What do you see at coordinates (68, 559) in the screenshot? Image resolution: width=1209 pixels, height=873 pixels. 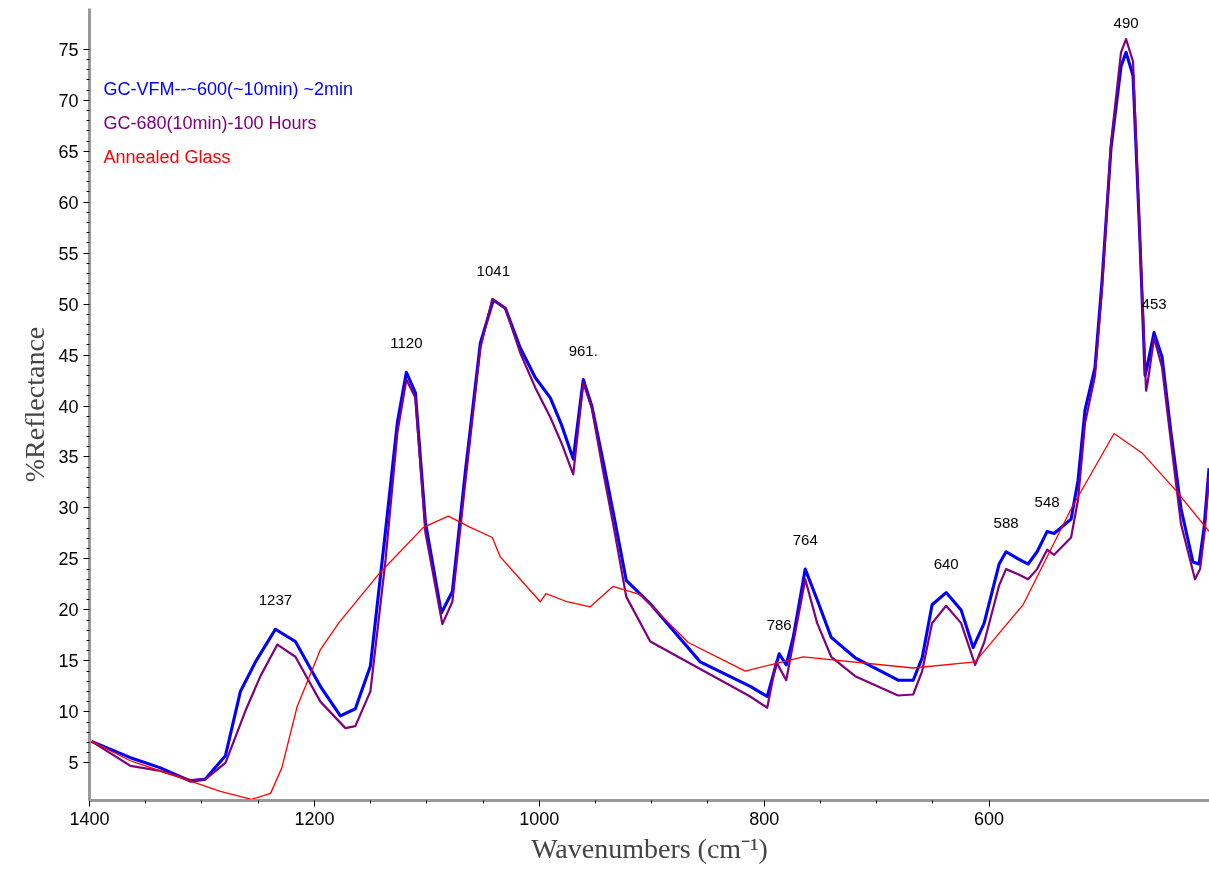 I see `y-tick-label: 25` at bounding box center [68, 559].